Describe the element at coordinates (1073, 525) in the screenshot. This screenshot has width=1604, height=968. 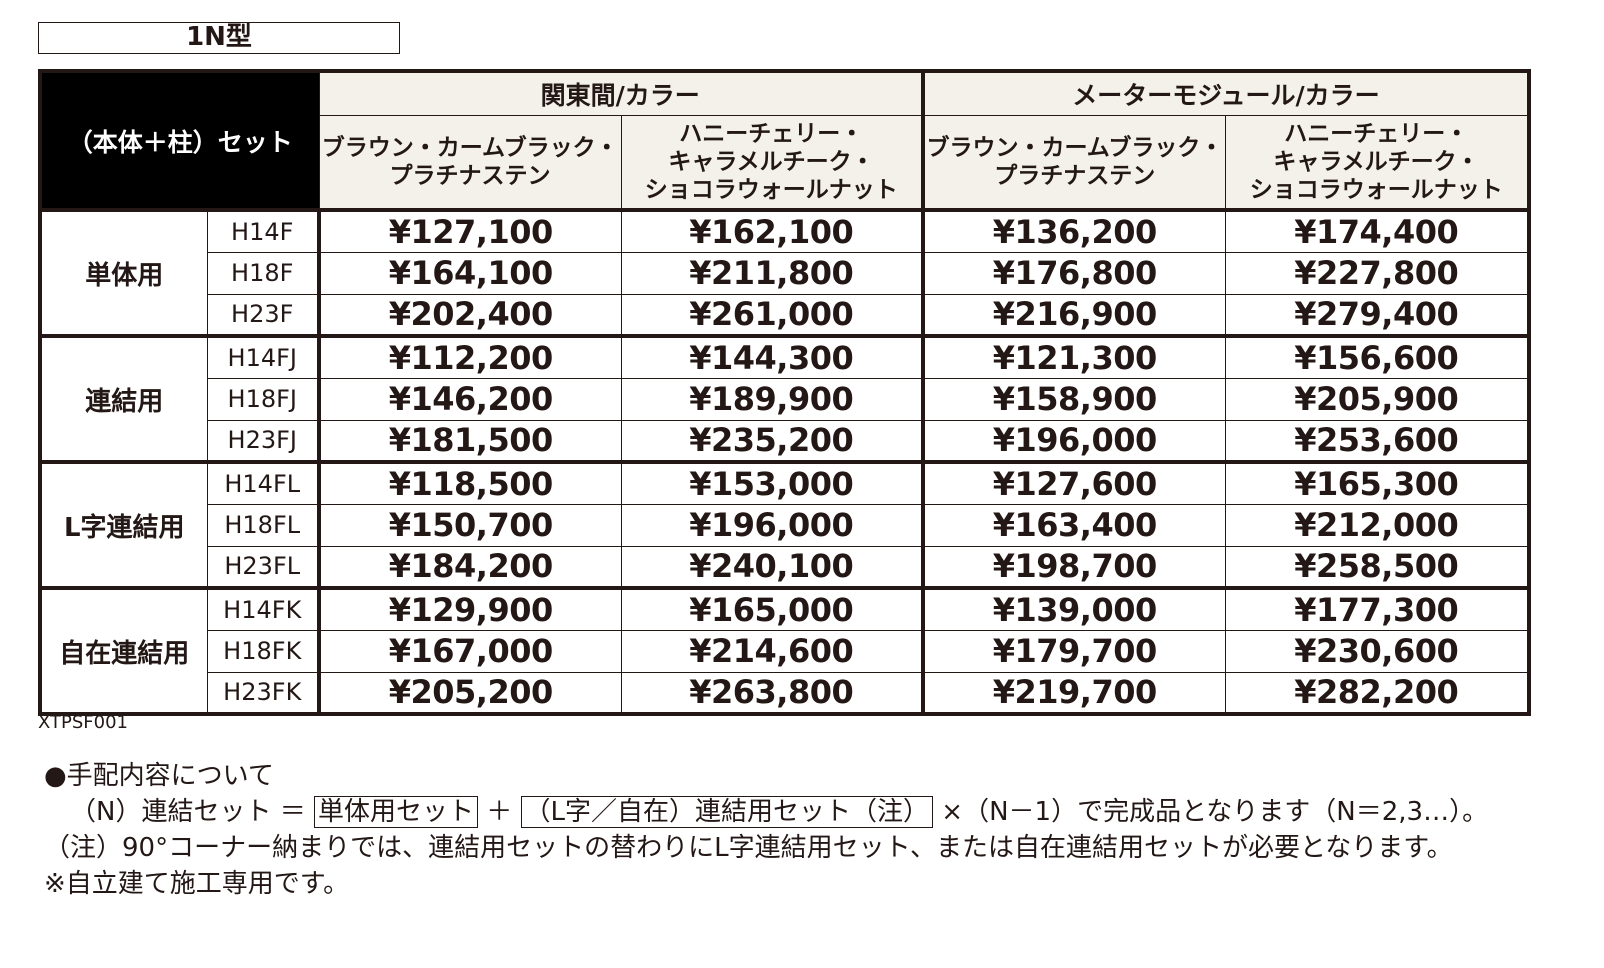
I see `price-cell: ¥163,400` at that location.